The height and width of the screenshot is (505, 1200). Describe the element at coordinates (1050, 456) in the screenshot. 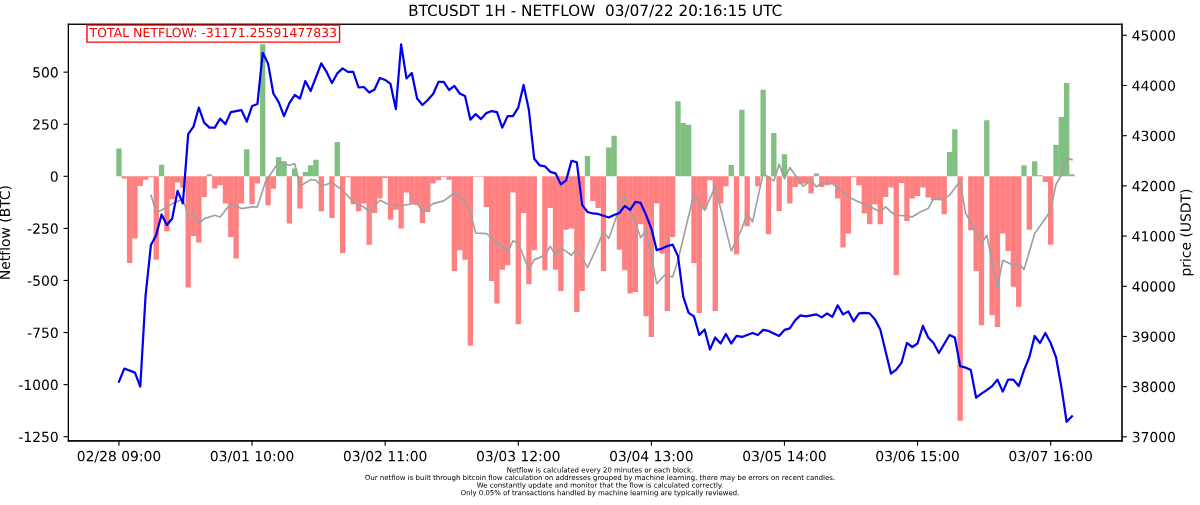

I see `x-tick-label: 03/07 16:00` at that location.